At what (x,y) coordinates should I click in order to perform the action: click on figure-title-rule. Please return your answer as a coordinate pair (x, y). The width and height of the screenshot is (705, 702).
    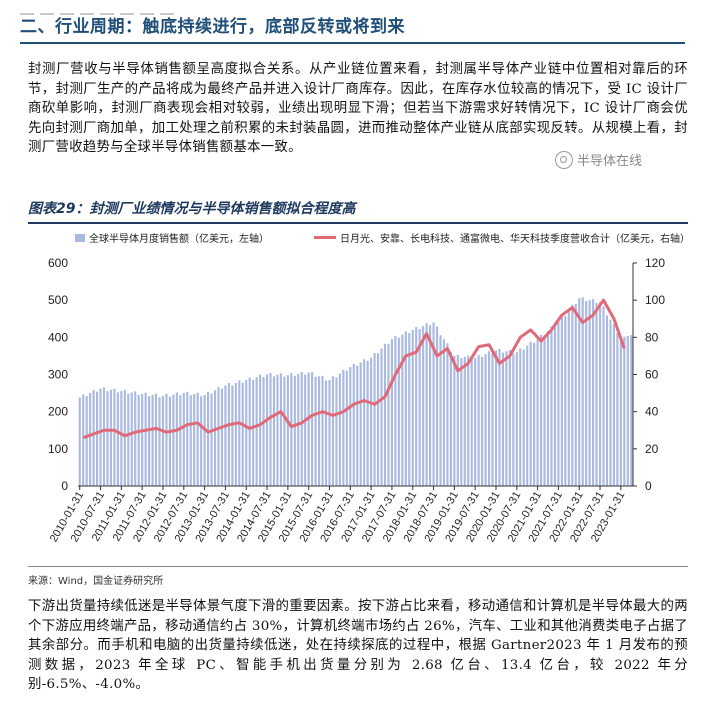
    Looking at the image, I should click on (358, 223).